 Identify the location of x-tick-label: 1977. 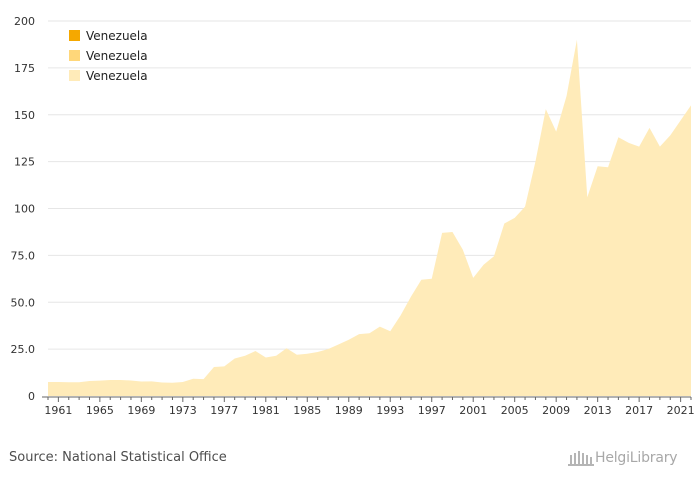
(224, 410).